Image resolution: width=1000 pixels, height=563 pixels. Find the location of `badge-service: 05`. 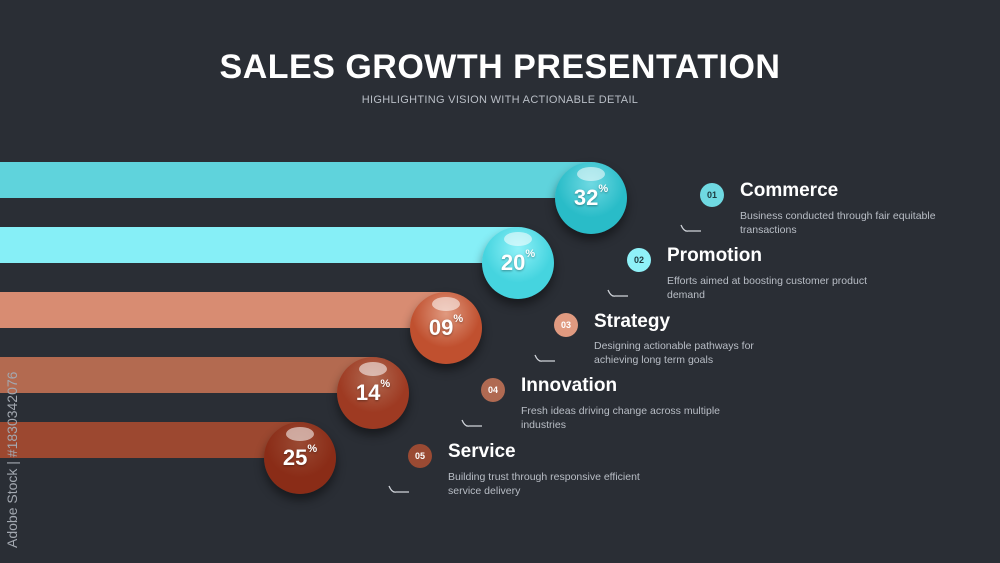

badge-service: 05 is located at coordinates (420, 456).